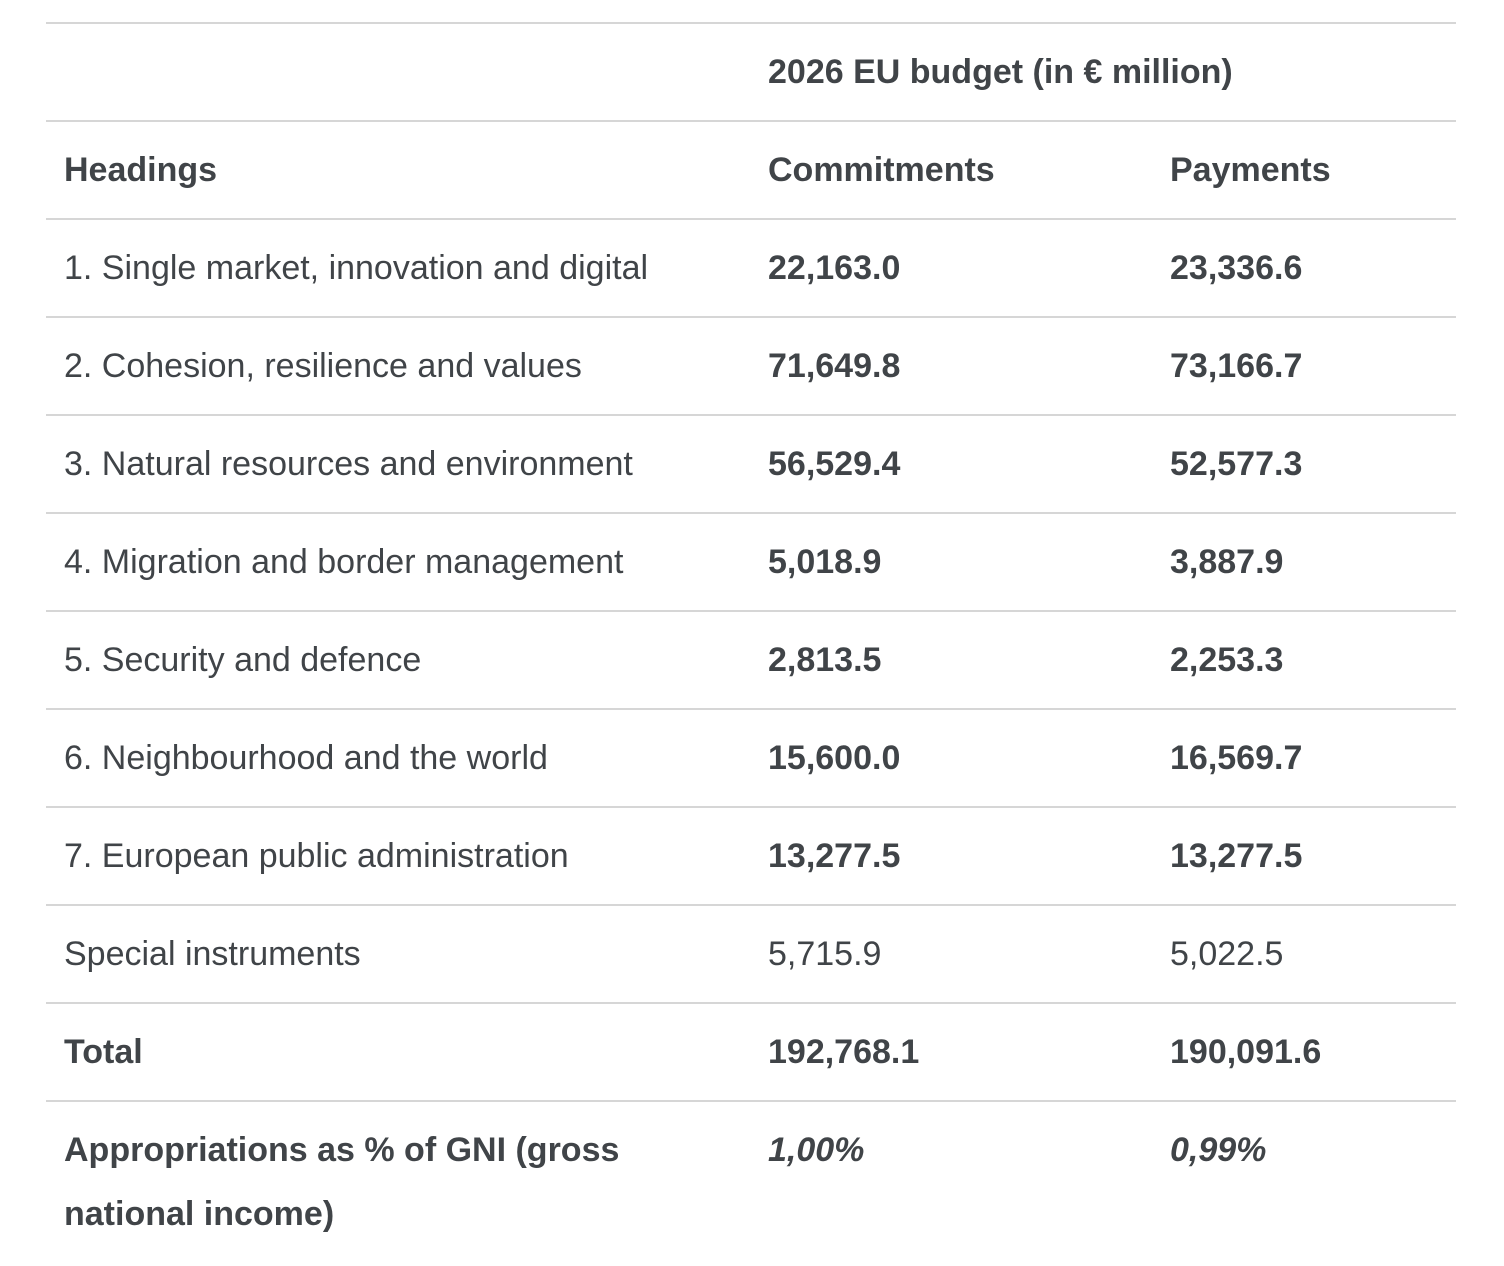  I want to click on special-instruments-row: Special instruments 5,715.9 5,022.5, so click(751, 955).